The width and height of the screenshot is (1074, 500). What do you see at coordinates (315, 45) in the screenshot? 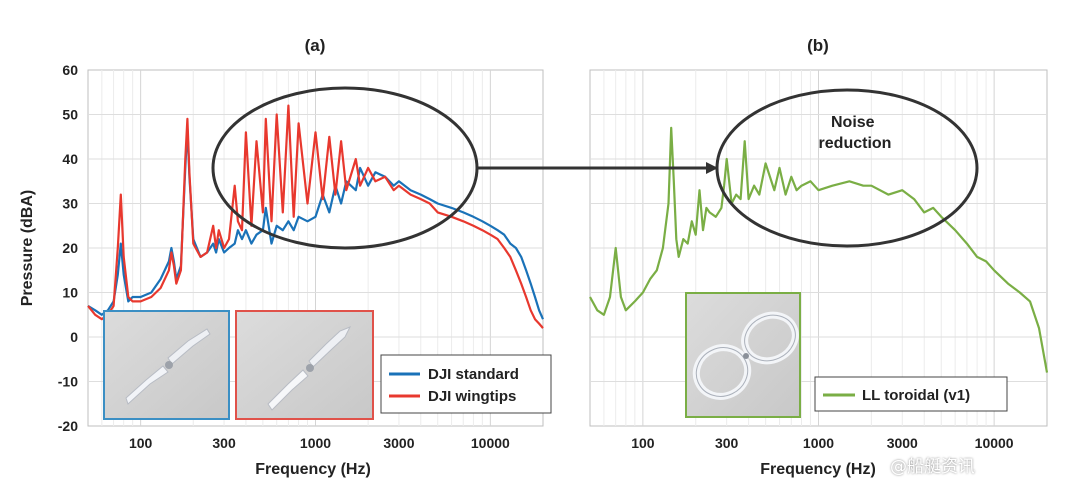
I see `panel-a-title: (a)` at bounding box center [315, 45].